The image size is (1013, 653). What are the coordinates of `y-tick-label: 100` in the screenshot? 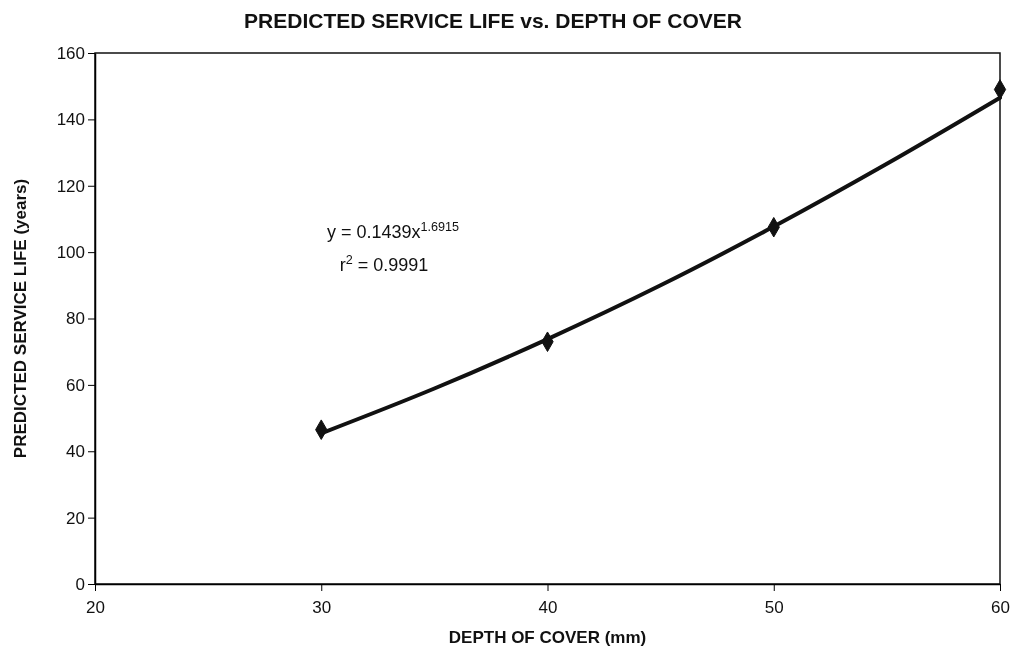 It's located at (70, 253).